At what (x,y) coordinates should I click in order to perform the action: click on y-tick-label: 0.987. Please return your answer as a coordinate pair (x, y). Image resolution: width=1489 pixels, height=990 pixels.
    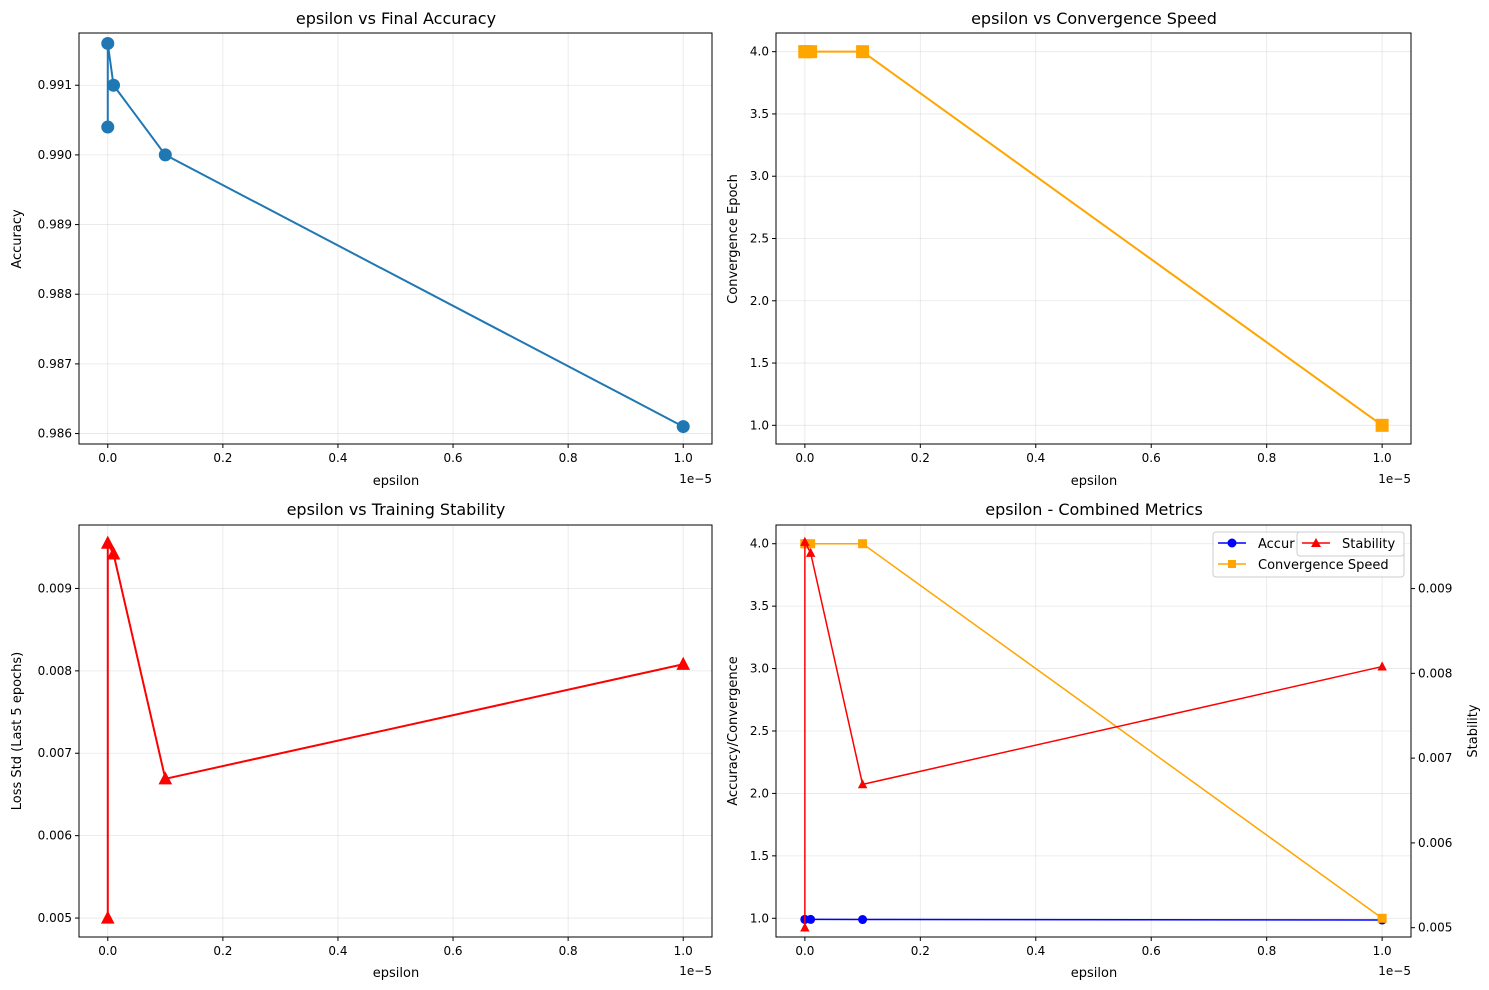
    Looking at the image, I should click on (55, 364).